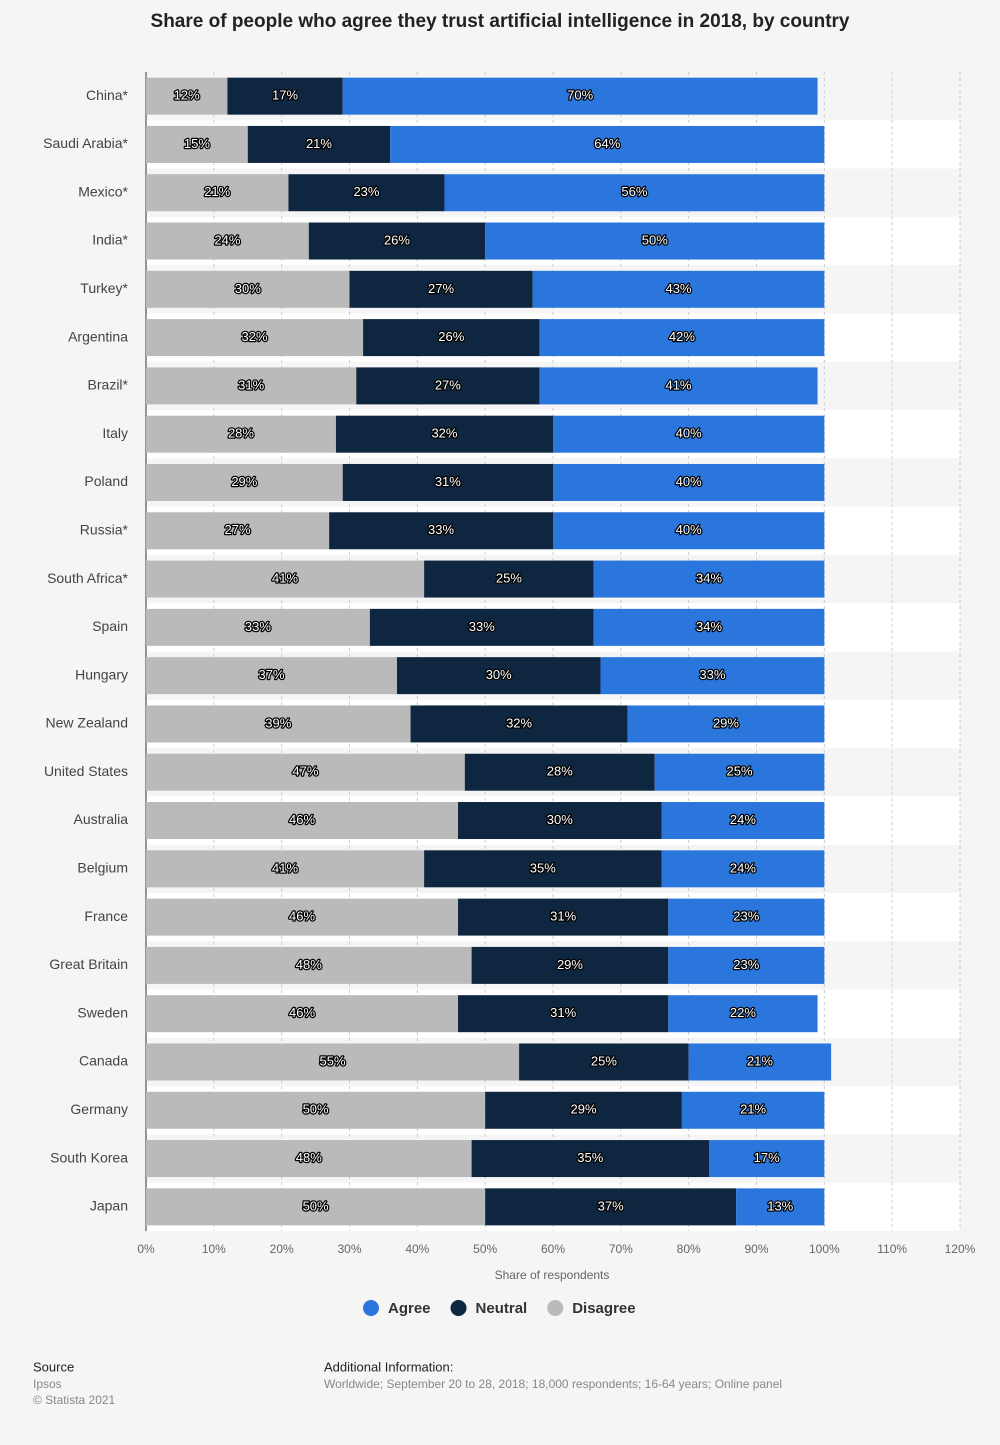 This screenshot has height=1445, width=1000. Describe the element at coordinates (244, 481) in the screenshot. I see `value-label: 29%` at that location.